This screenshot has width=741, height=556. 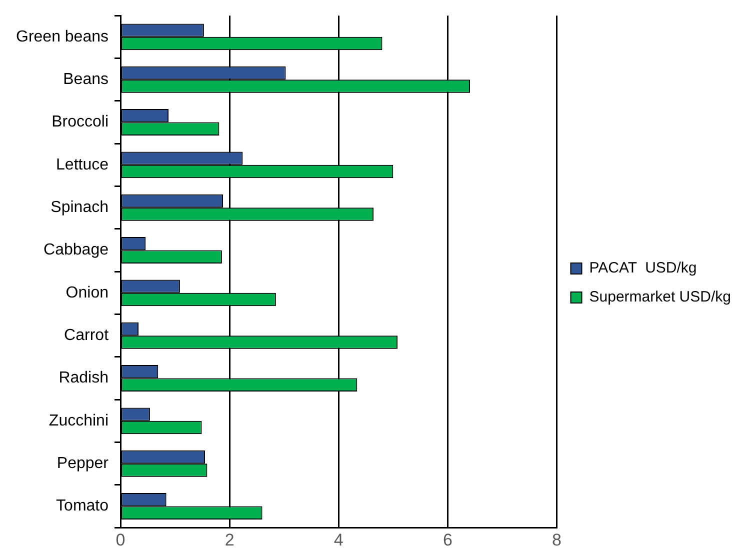 What do you see at coordinates (87, 335) in the screenshot?
I see `y-tick-label: Carrot` at bounding box center [87, 335].